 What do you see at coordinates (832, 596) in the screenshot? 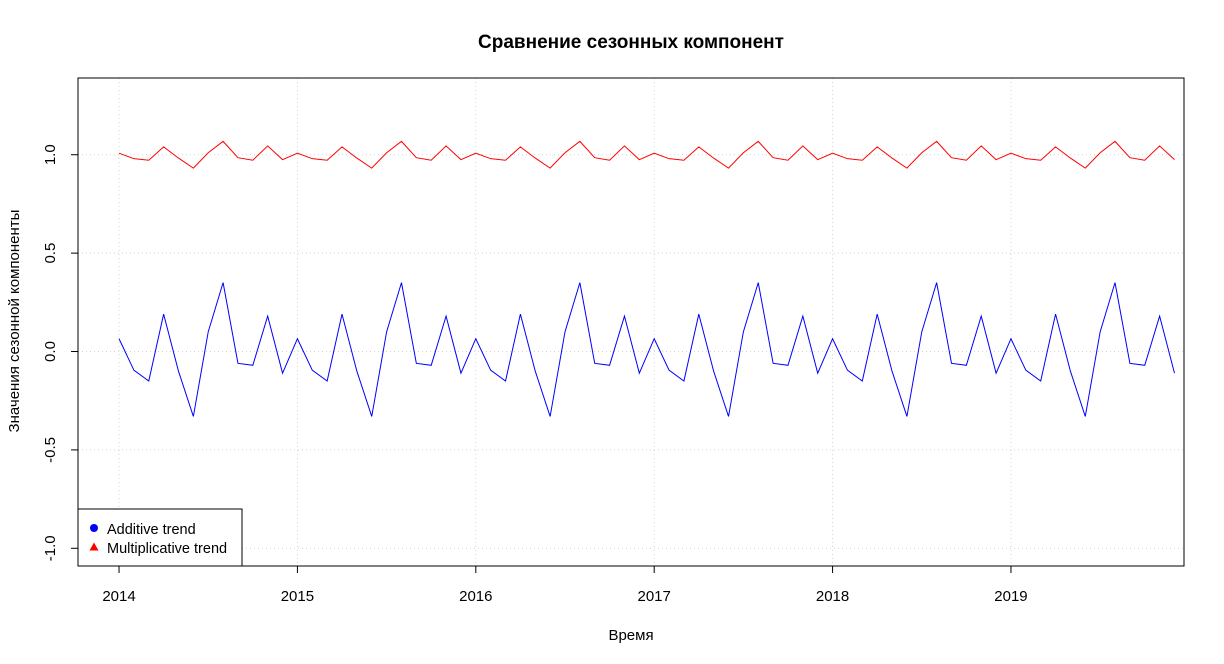
I see `x-tick-label: 2018` at bounding box center [832, 596].